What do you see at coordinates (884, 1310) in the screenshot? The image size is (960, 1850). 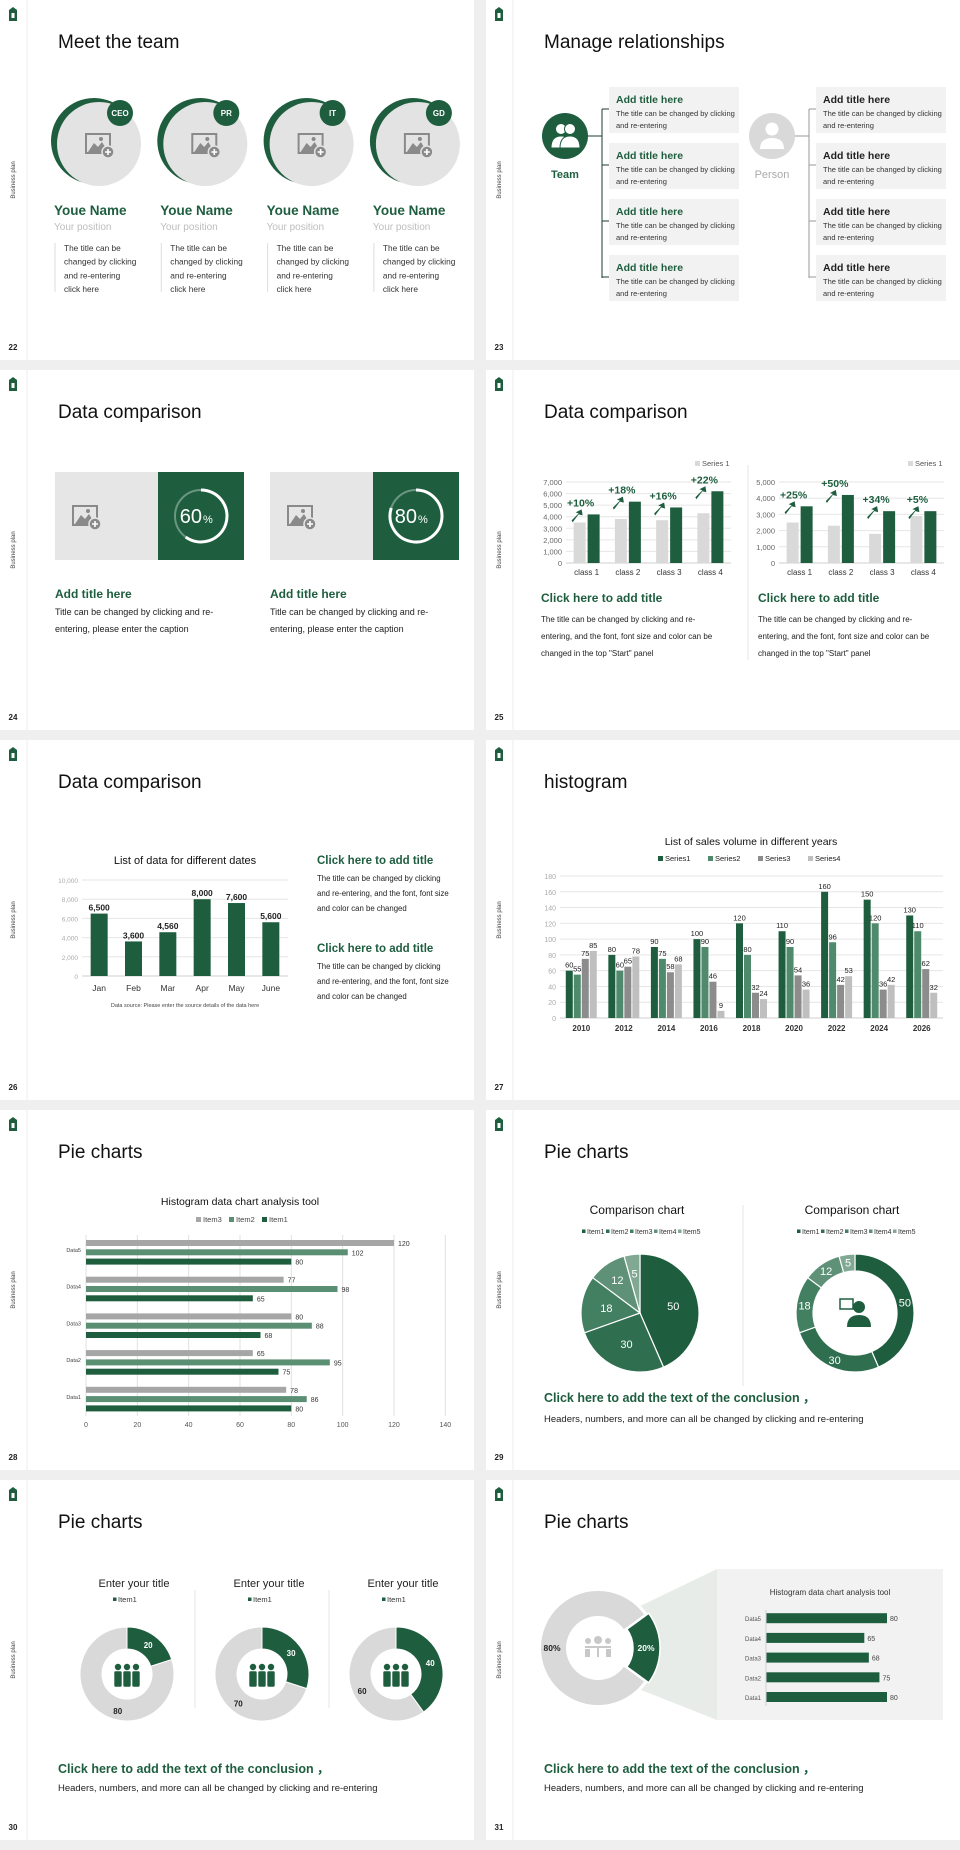 I see `donut-segment` at bounding box center [884, 1310].